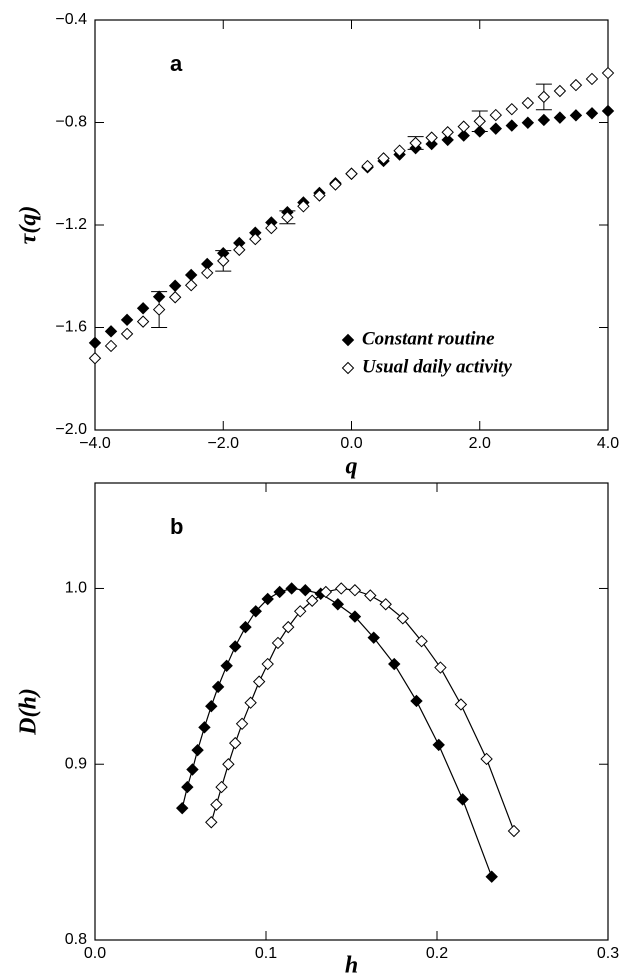 The height and width of the screenshot is (973, 625). I want to click on y-axis-label: D(h), so click(29, 712).